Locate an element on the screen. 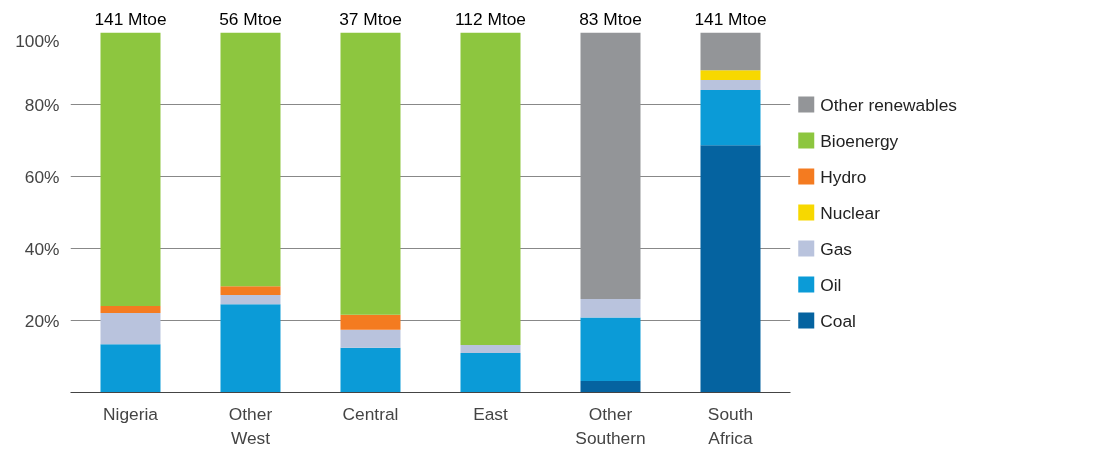 This screenshot has height=472, width=1093. x-tick-label: South Africa is located at coordinates (730, 425).